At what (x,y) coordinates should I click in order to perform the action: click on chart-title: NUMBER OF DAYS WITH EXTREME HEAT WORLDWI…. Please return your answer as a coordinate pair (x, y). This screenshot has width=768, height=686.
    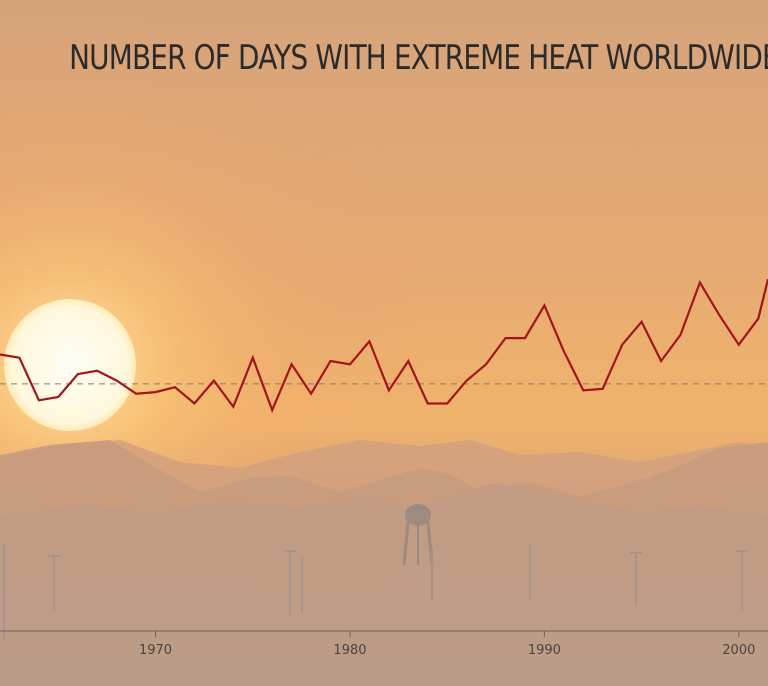
    Looking at the image, I should click on (418, 58).